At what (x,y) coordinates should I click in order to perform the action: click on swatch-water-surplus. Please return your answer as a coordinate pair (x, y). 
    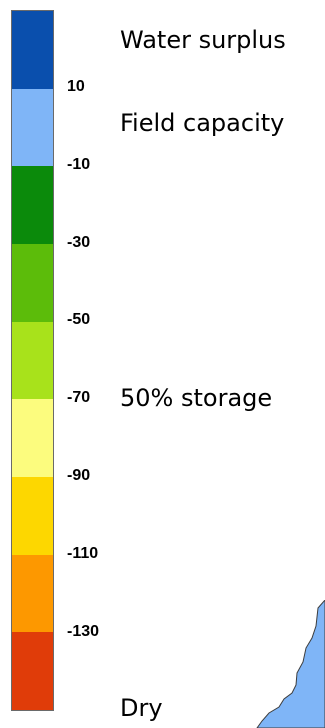
    Looking at the image, I should click on (32, 50).